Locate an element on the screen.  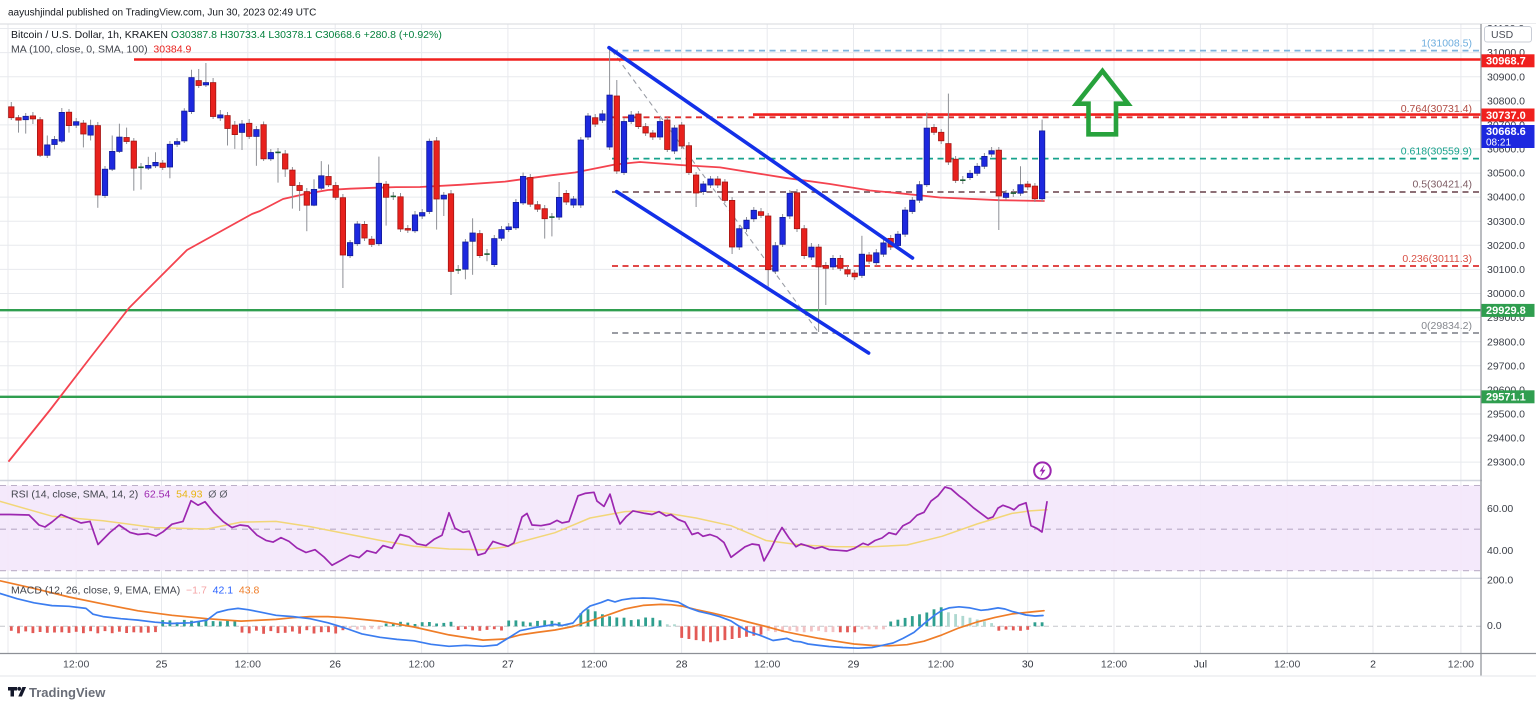
svg-text: USD is located at coordinates (1502, 35).